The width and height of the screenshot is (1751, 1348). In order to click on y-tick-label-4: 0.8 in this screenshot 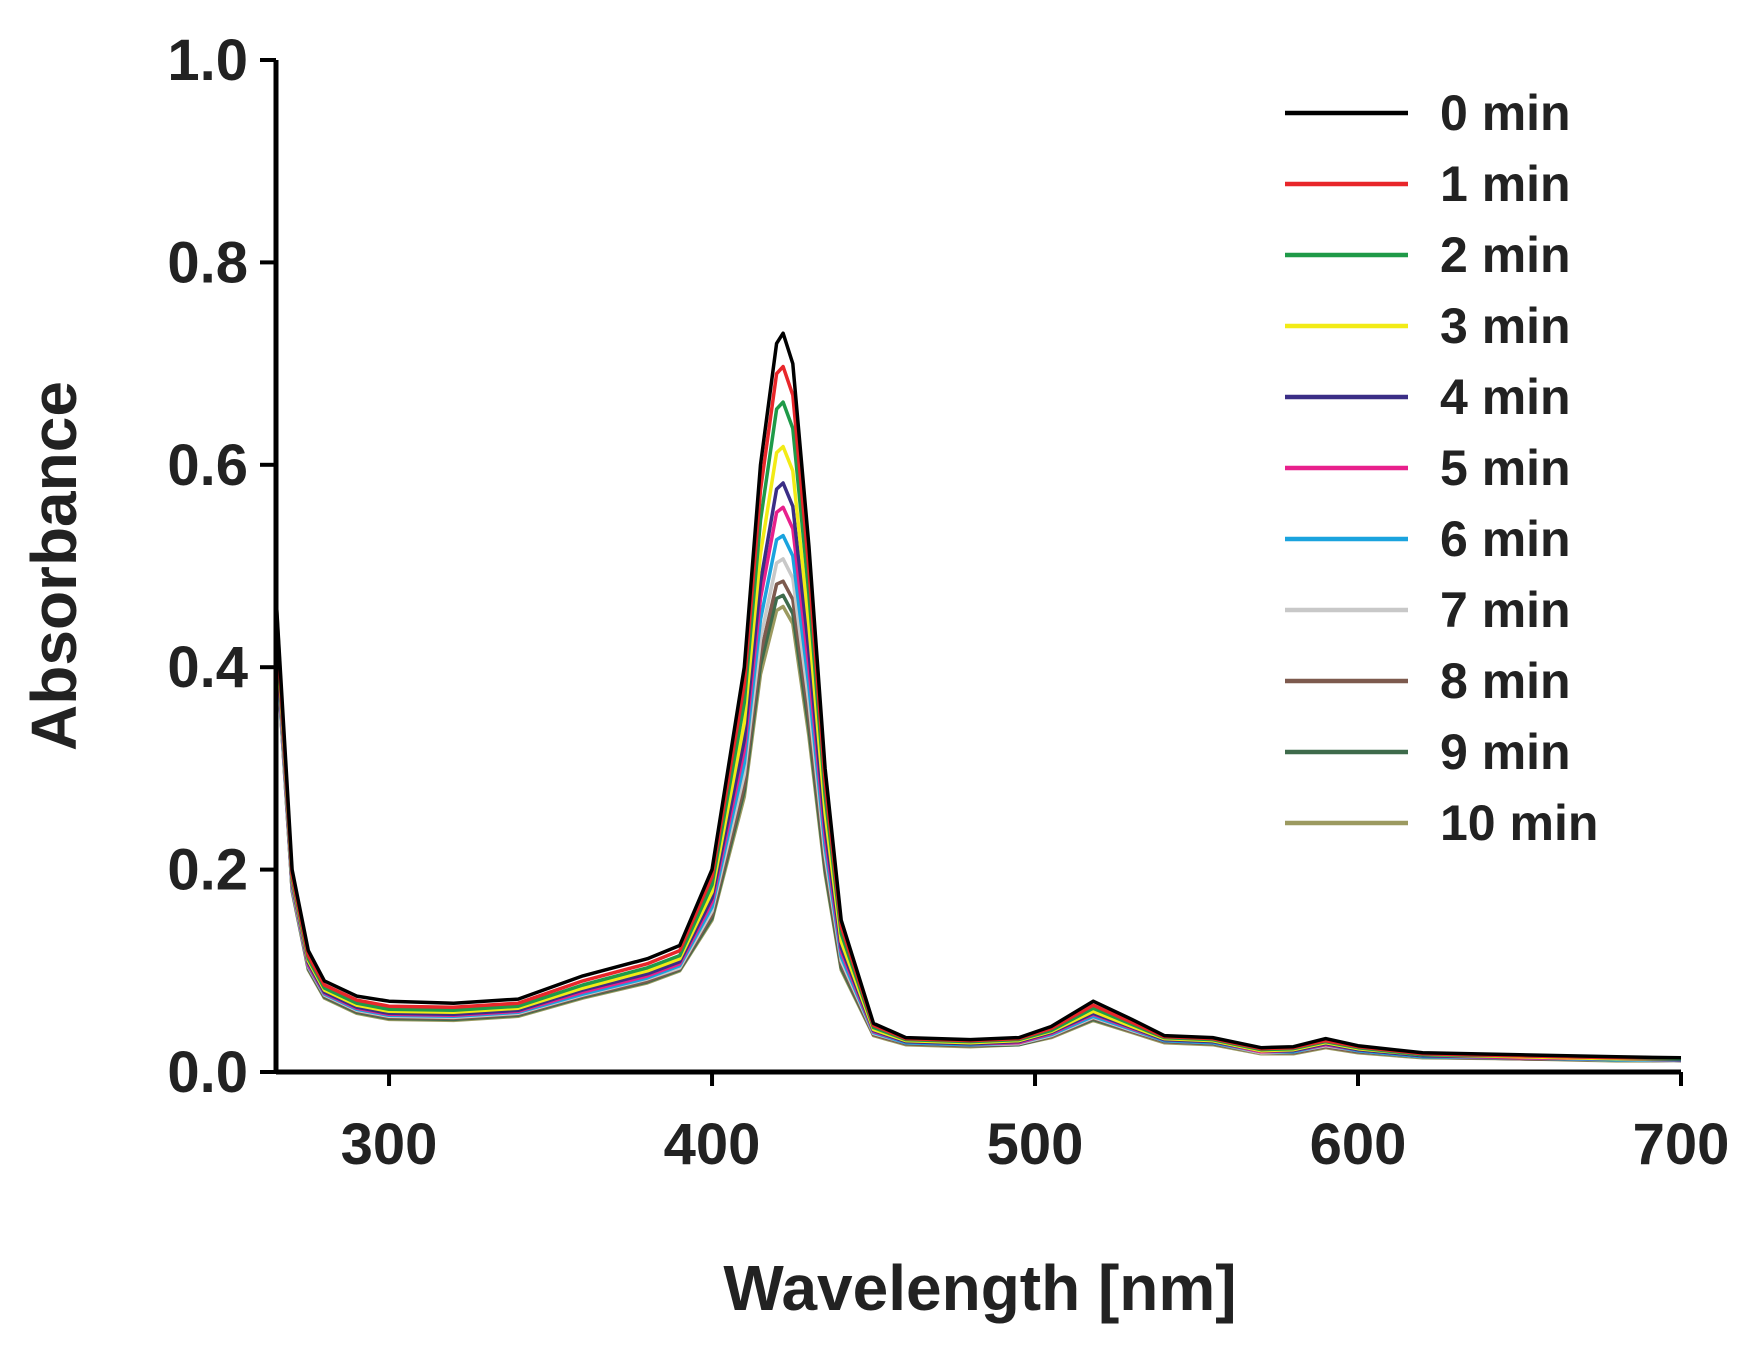, I will do `click(207, 262)`.